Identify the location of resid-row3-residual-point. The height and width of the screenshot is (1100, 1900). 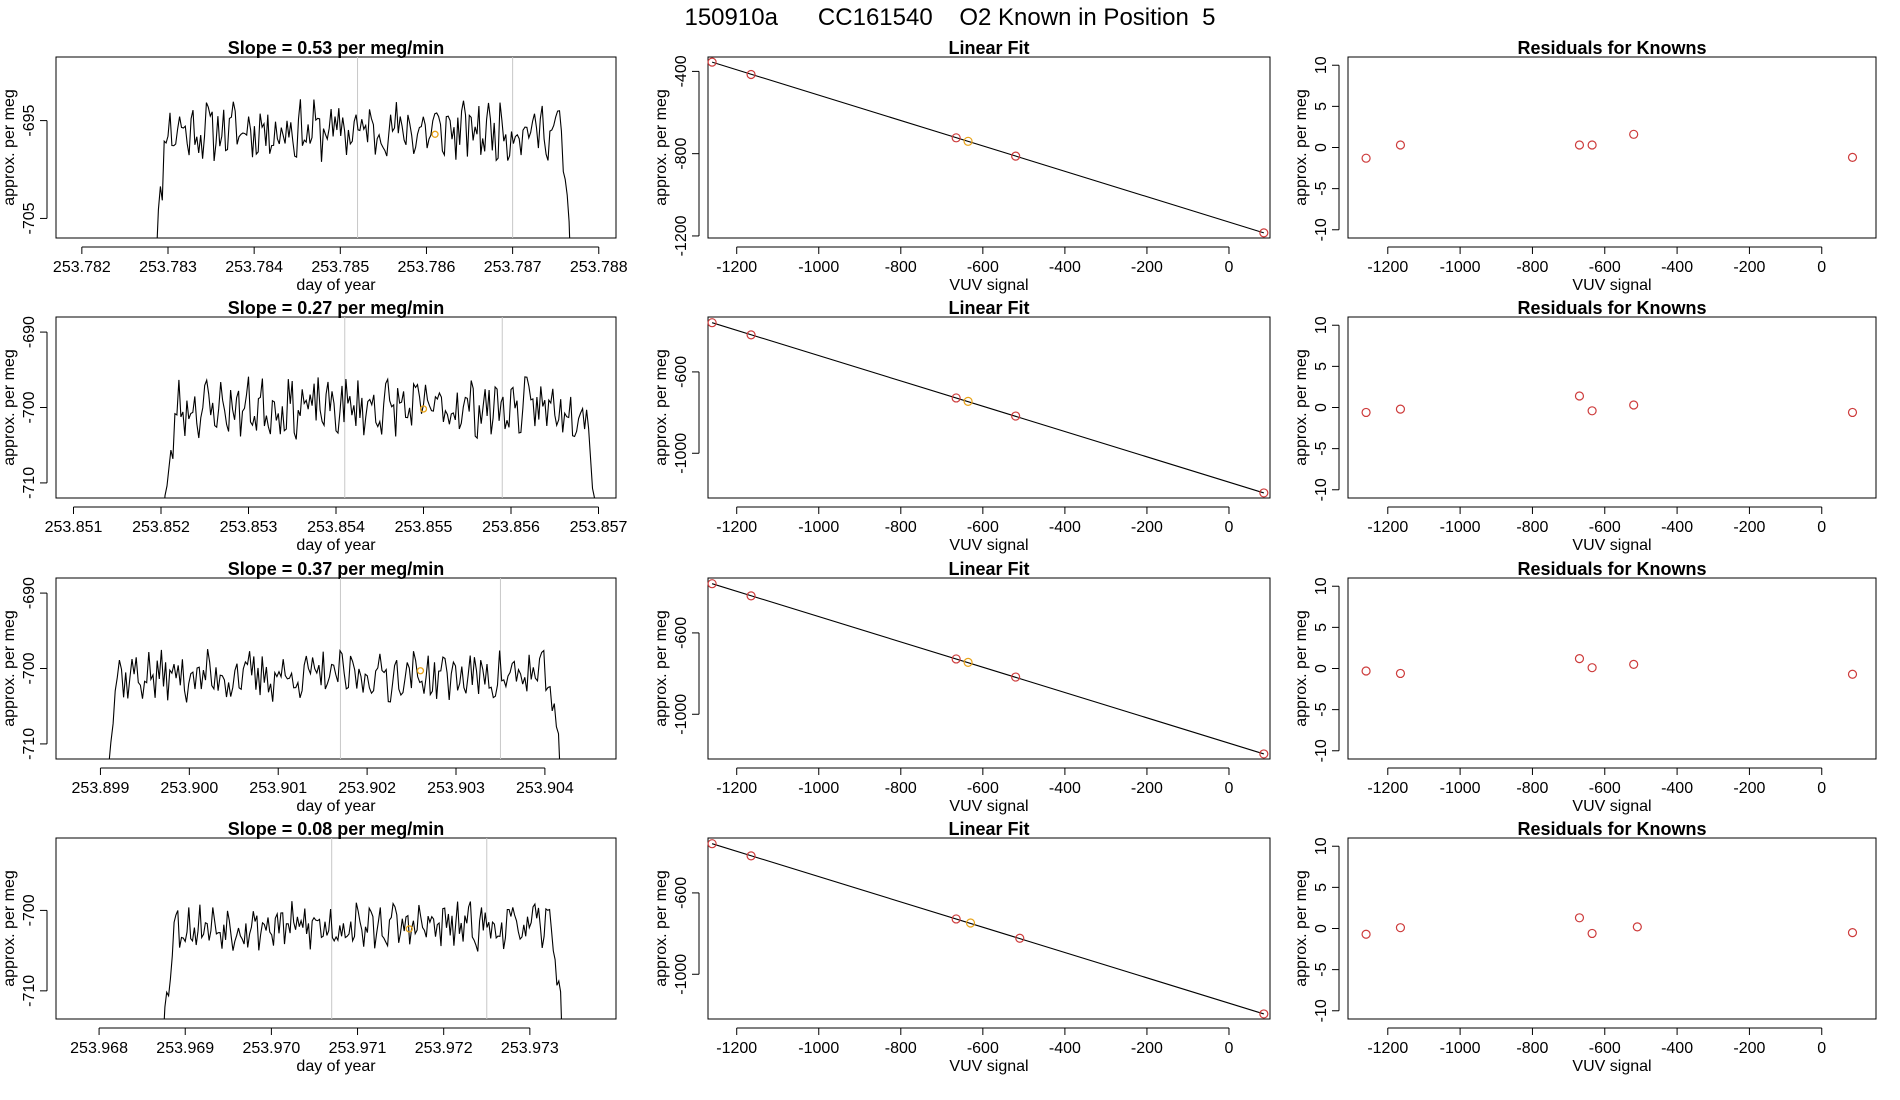
(1400, 673).